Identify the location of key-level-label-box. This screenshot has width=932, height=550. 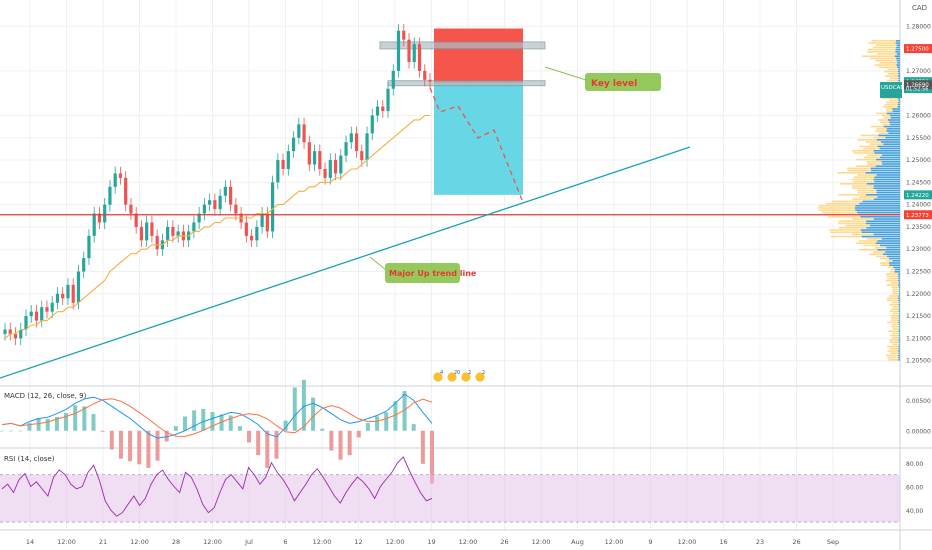
(623, 82).